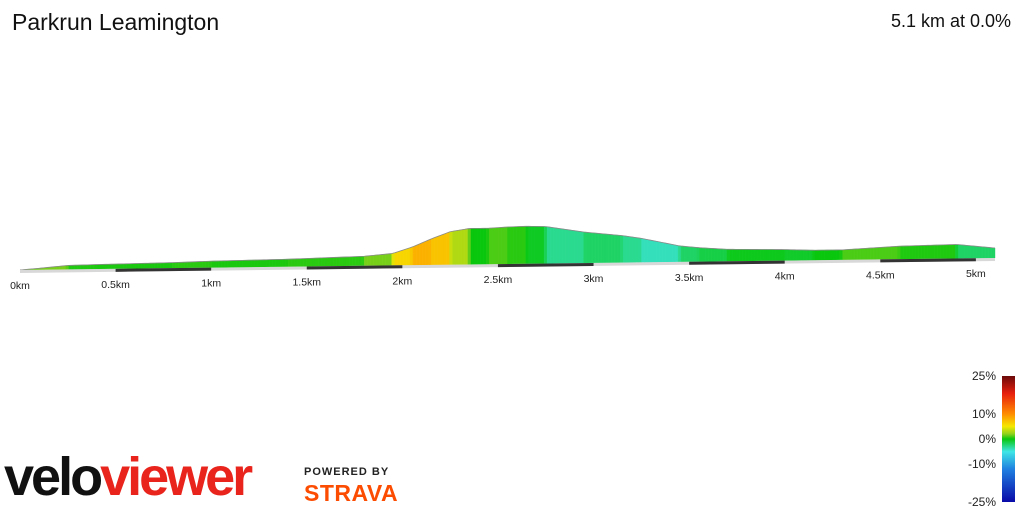 The width and height of the screenshot is (1024, 512). What do you see at coordinates (20, 286) in the screenshot?
I see `tick-label: 0km` at bounding box center [20, 286].